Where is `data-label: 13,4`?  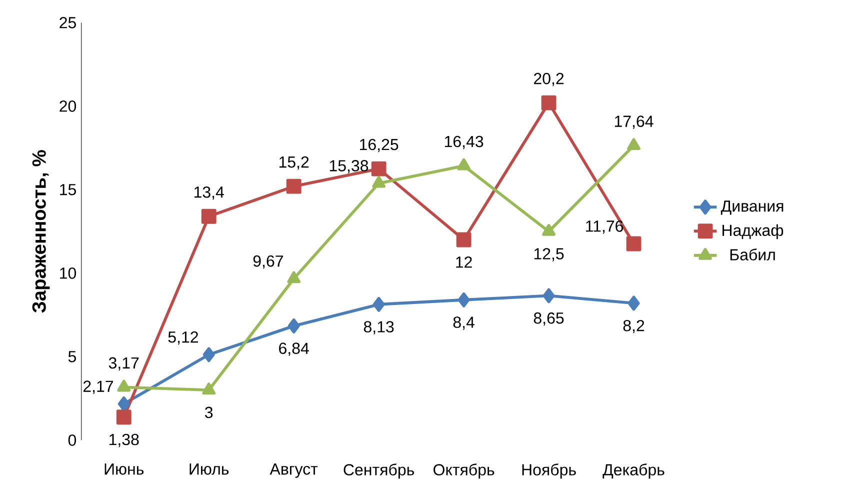
data-label: 13,4 is located at coordinates (209, 193).